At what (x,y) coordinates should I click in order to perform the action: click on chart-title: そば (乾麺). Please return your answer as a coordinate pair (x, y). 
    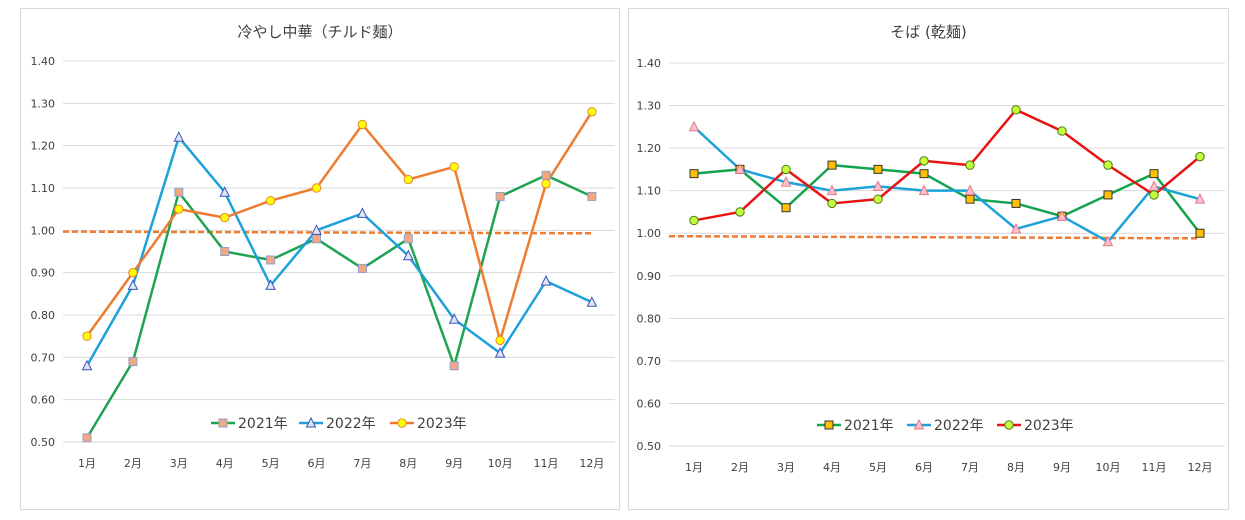
    Looking at the image, I should click on (928, 32).